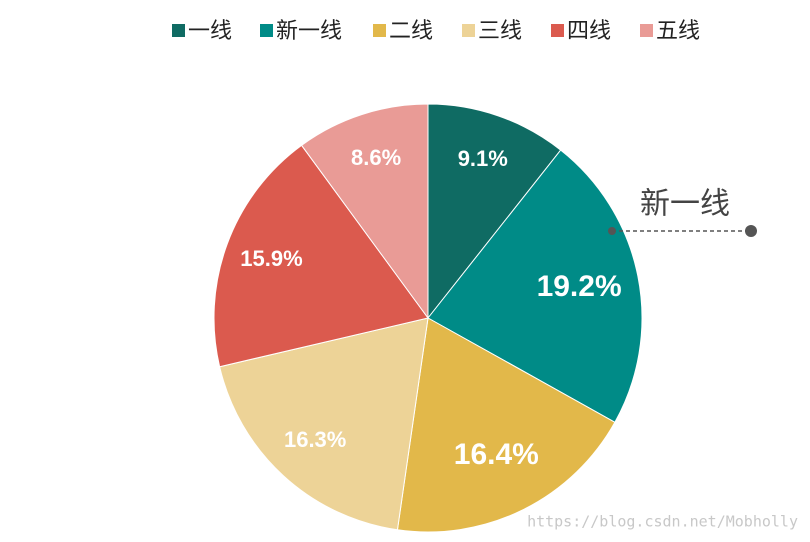 The width and height of the screenshot is (810, 542). I want to click on watermark: https://blog.csdn.net/Mobholly, so click(662, 522).